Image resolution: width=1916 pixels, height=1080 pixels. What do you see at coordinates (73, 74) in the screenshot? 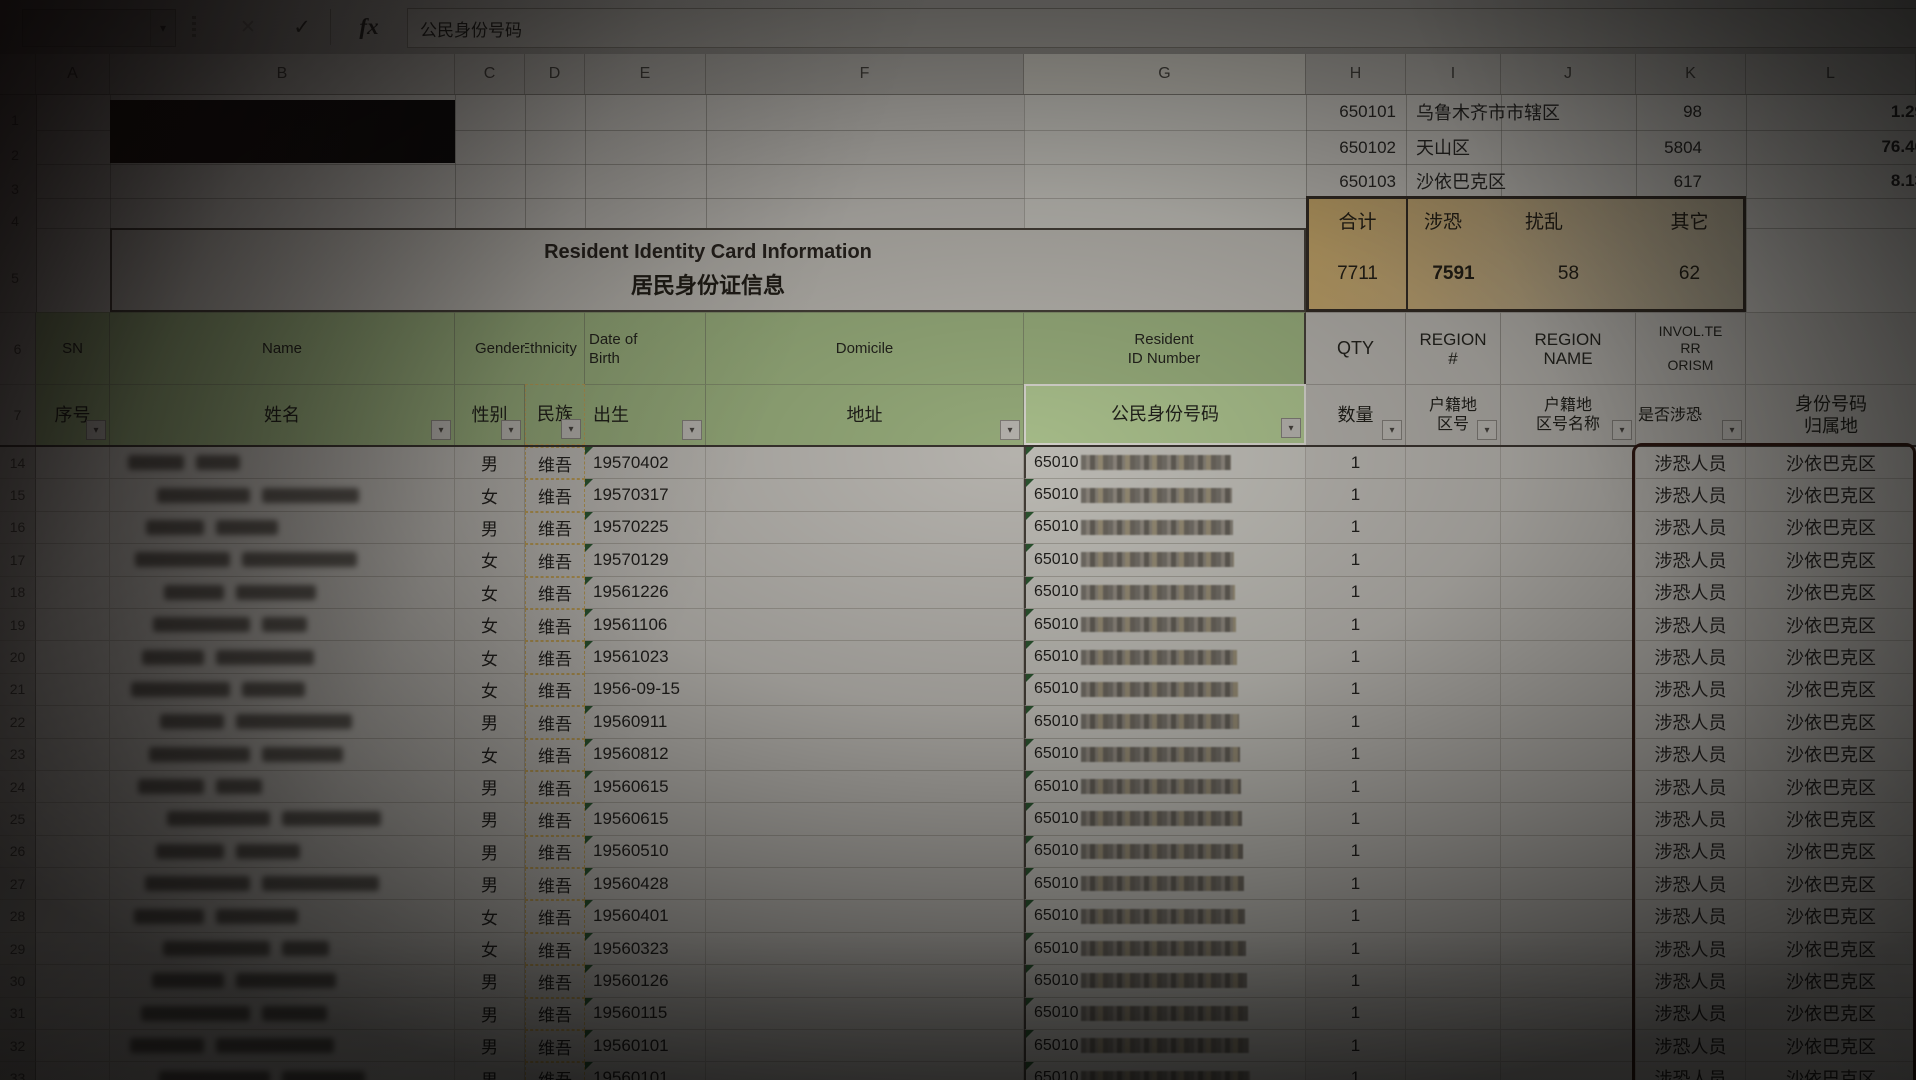
I see `column-header-A: A` at bounding box center [73, 74].